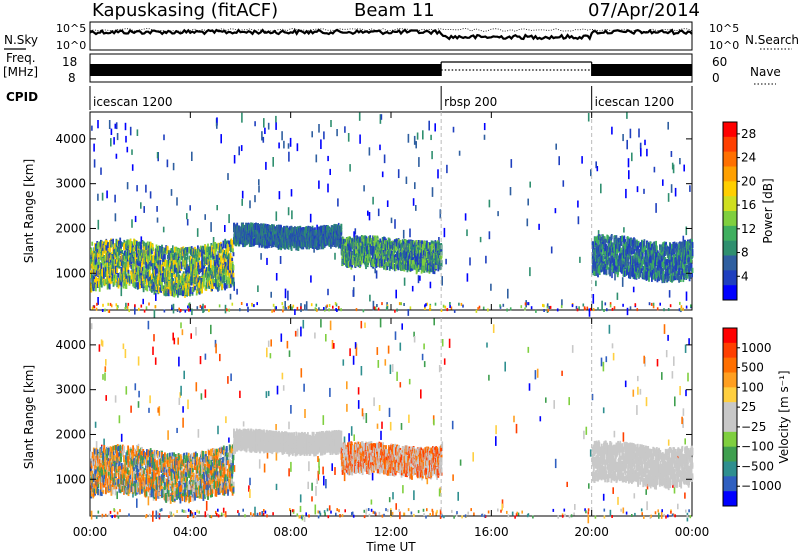 The image size is (800, 558). I want to click on cpid-segment-label: icescan 1200, so click(132, 102).